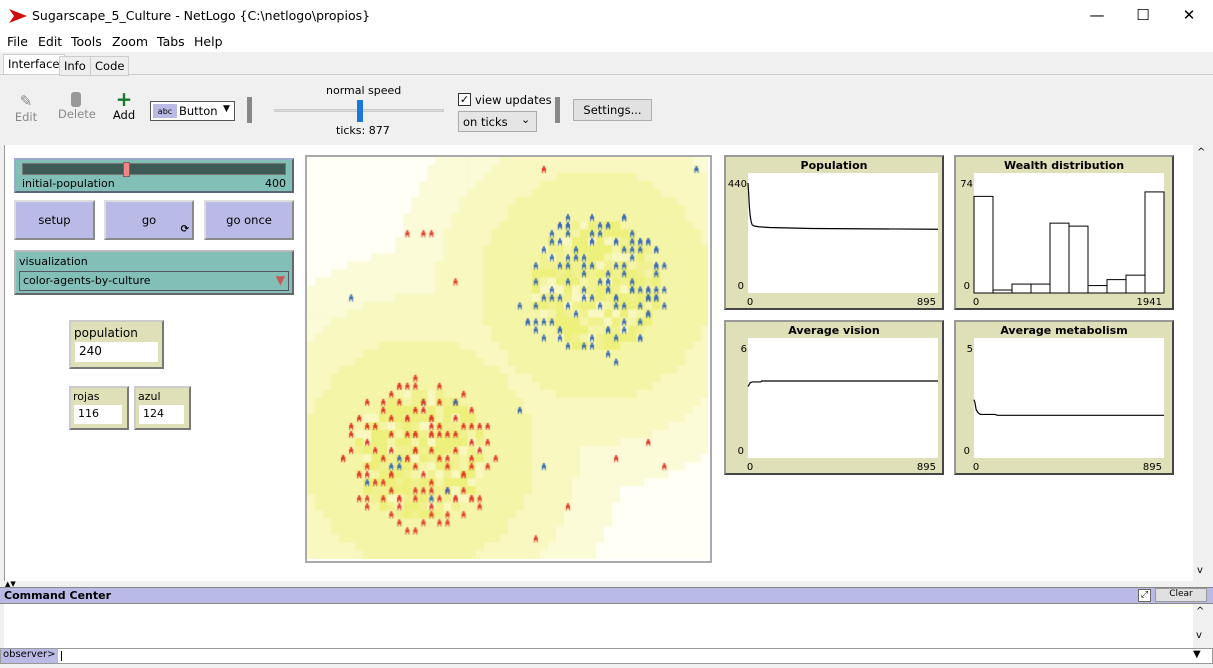  I want to click on tab-code: Code, so click(110, 66).